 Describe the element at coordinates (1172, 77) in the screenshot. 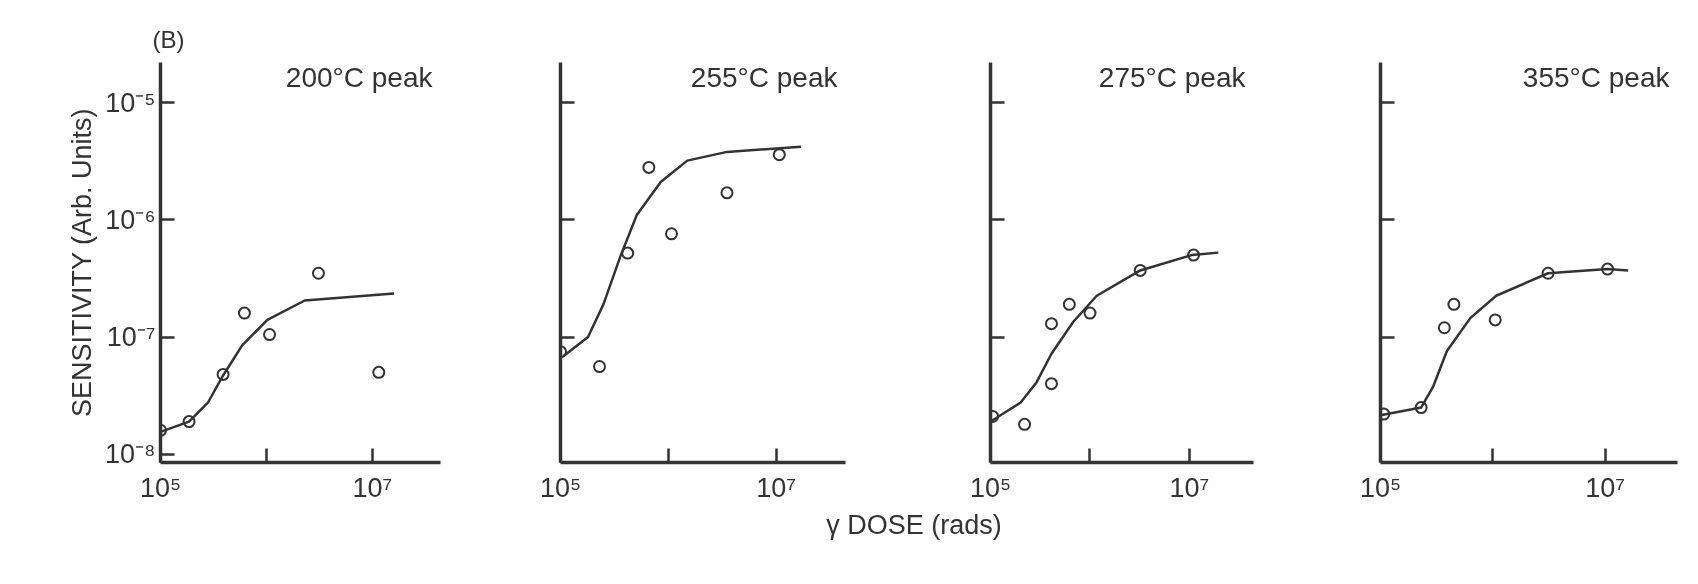

I see `chart-title: 275°C peak` at that location.